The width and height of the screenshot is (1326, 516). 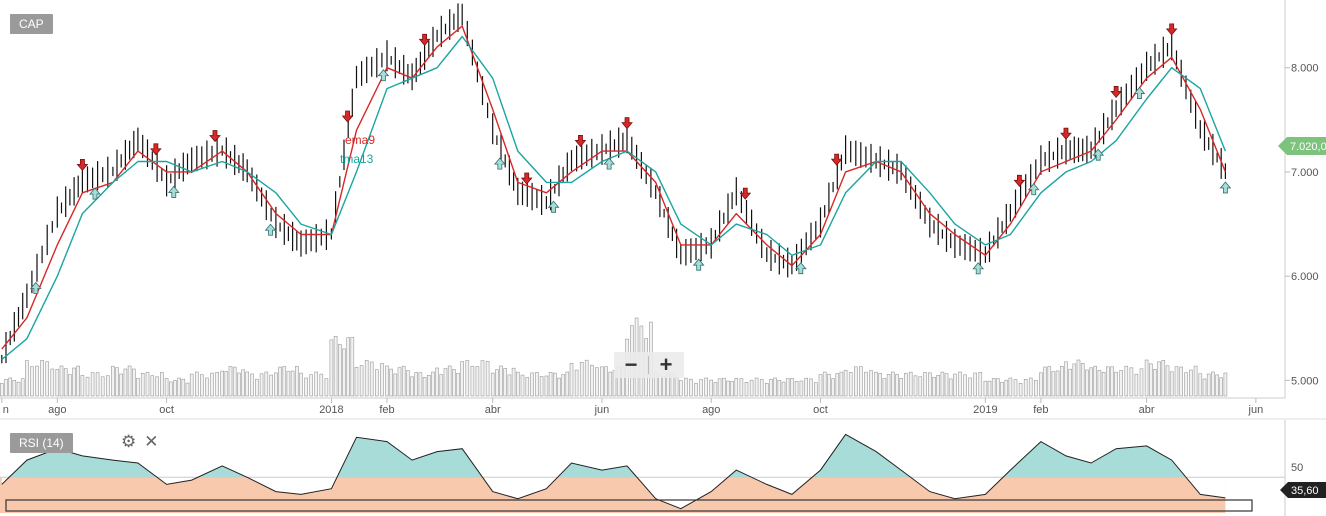 I want to click on rsi-value-label: 35,60, so click(x=1305, y=491).